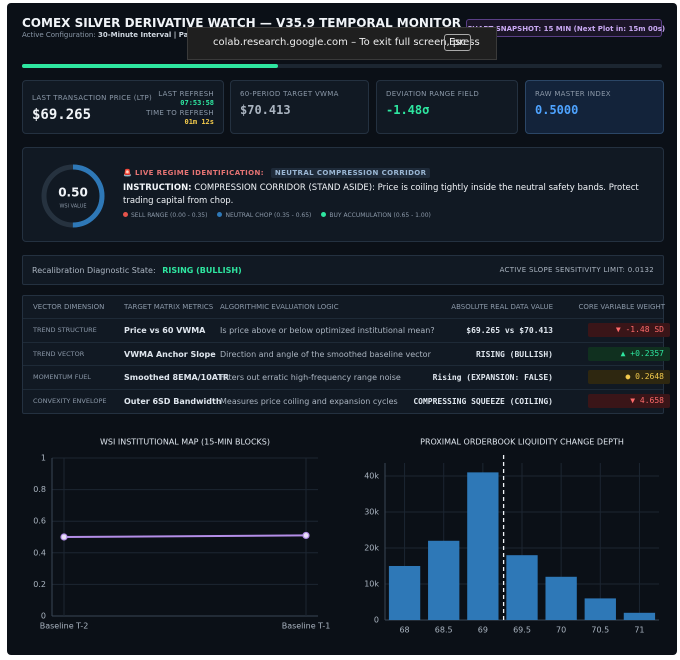 This screenshot has width=680, height=660. What do you see at coordinates (59, 35) in the screenshot?
I see `config-label: Active Configuration:` at bounding box center [59, 35].